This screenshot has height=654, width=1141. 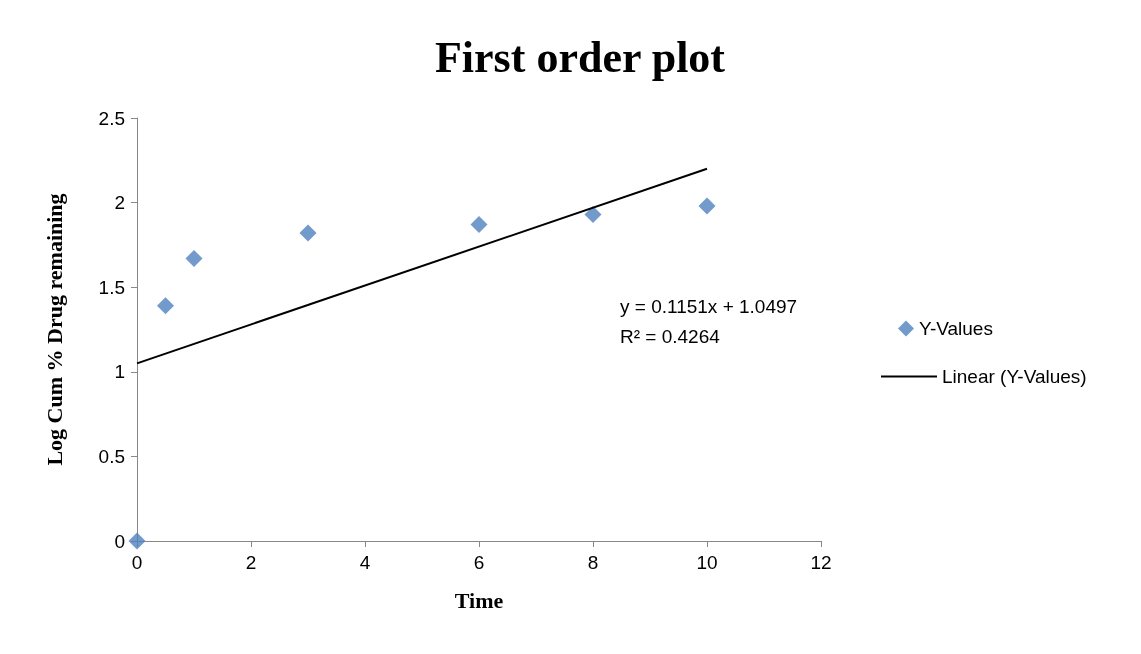 What do you see at coordinates (1014, 376) in the screenshot?
I see `legend-label: Linear (Y-Values)` at bounding box center [1014, 376].